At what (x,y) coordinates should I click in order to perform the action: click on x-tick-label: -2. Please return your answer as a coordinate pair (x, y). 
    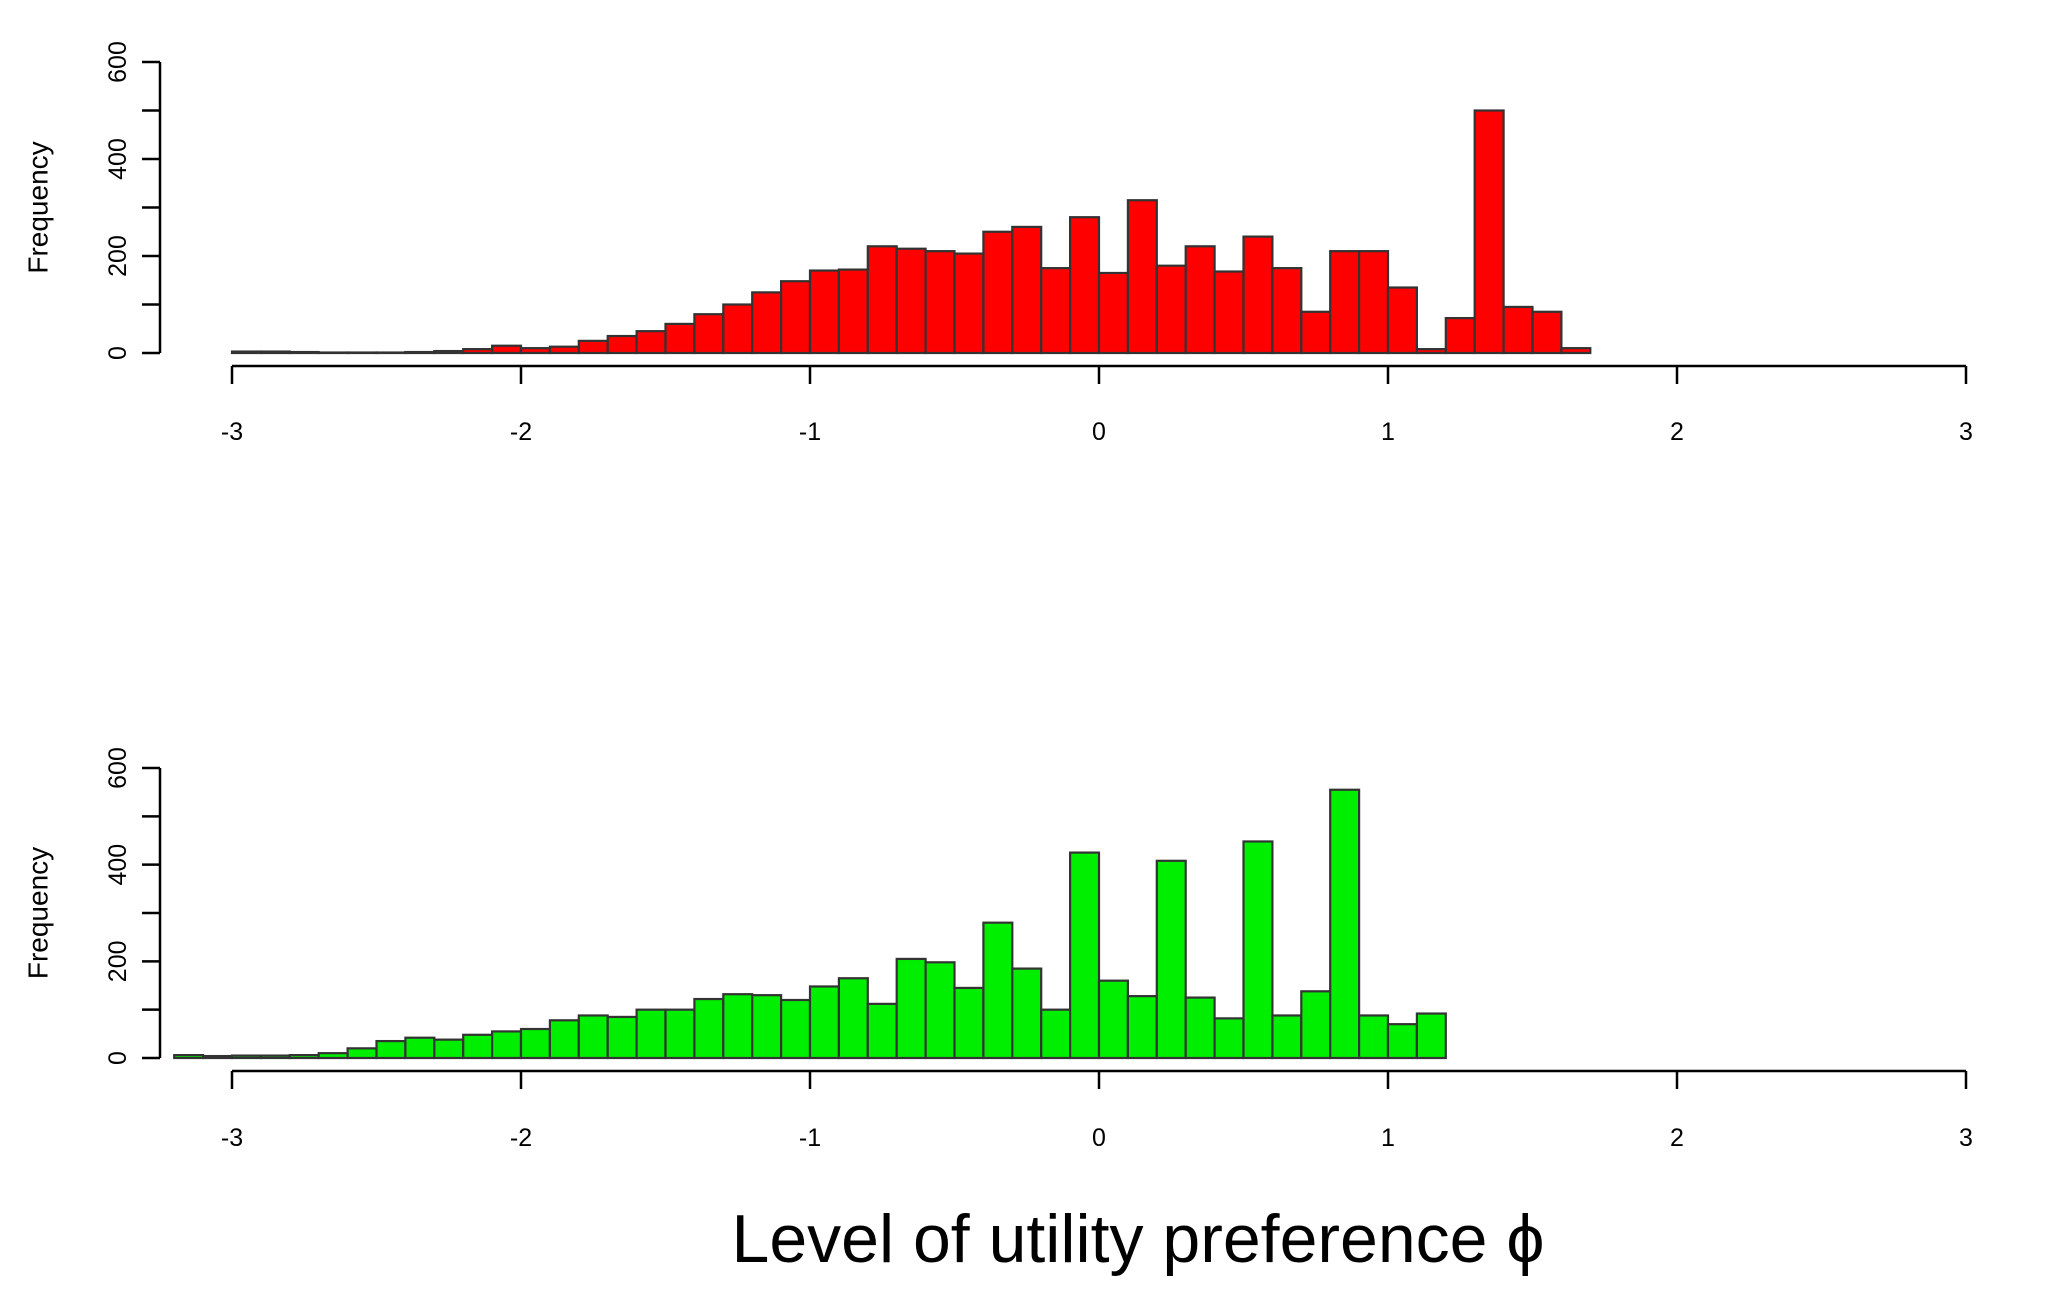
    Looking at the image, I should click on (521, 1138).